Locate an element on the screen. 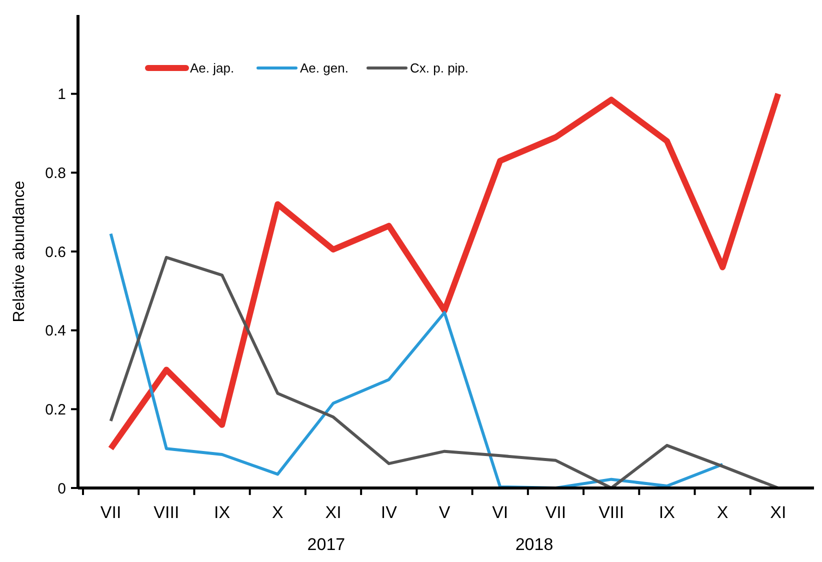  y-tick-label: 1 is located at coordinates (62, 95).